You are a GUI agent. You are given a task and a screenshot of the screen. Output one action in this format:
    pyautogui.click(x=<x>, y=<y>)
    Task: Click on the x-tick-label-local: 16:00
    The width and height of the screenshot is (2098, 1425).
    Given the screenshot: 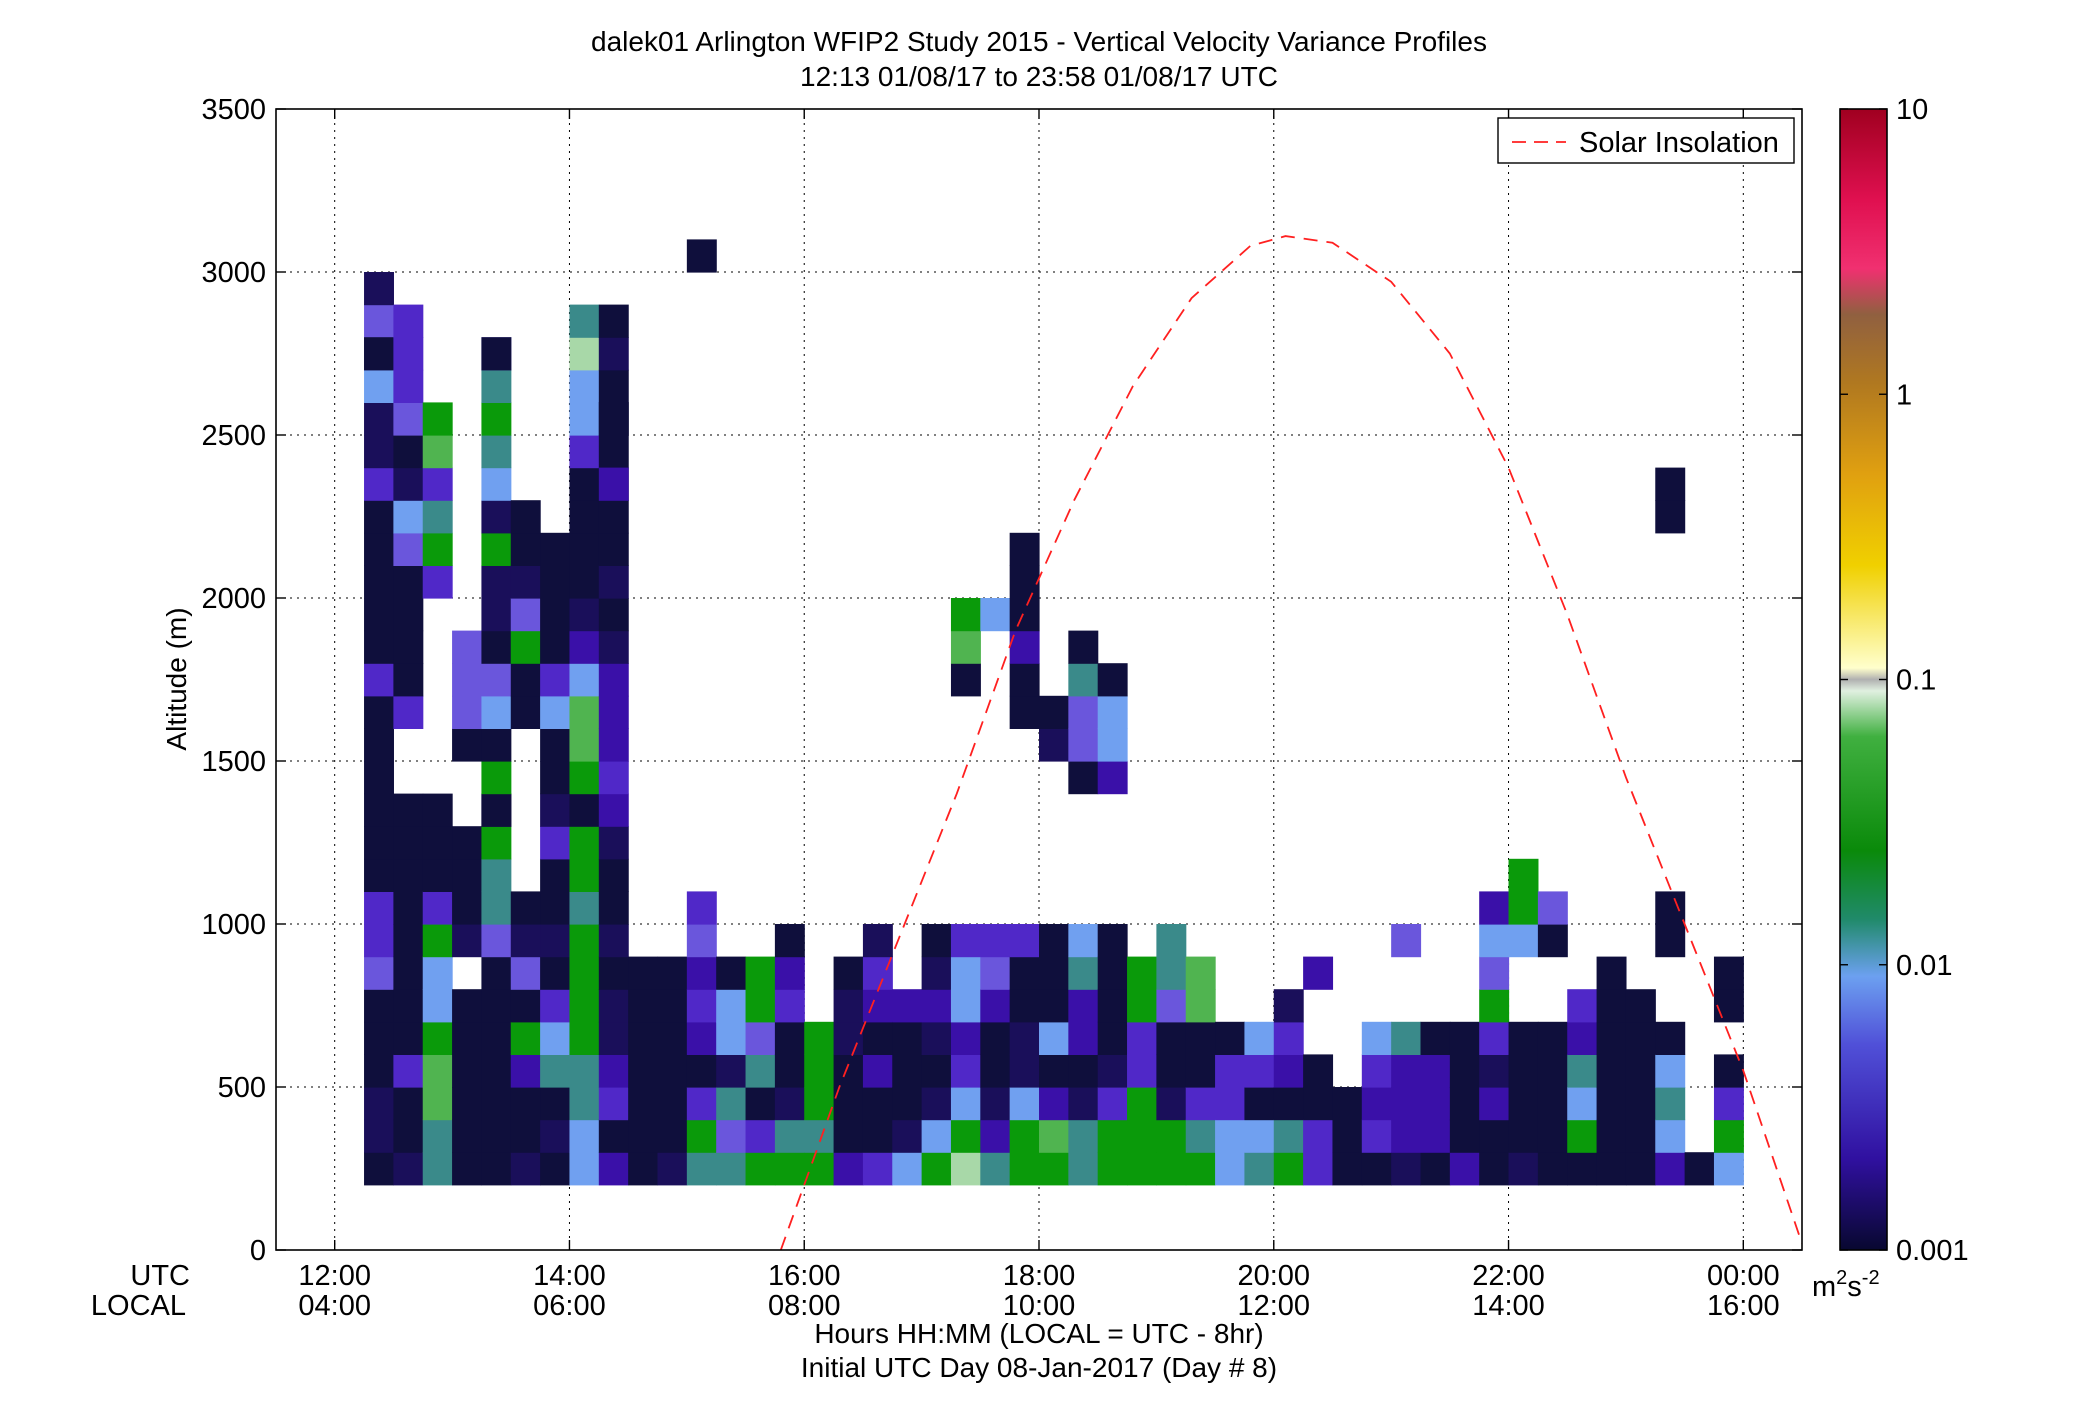 What is the action you would take?
    pyautogui.click(x=1743, y=1306)
    